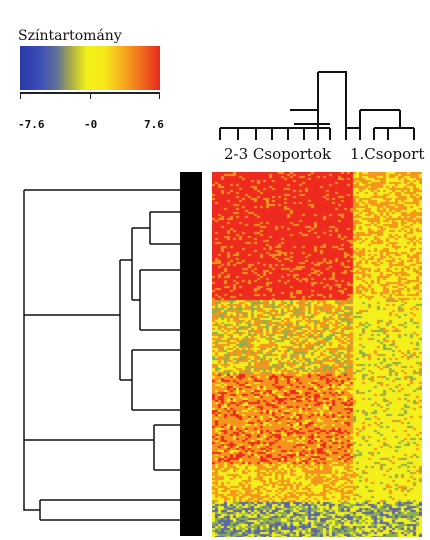 This screenshot has width=430, height=540. What do you see at coordinates (90, 68) in the screenshot?
I see `color-scale-bar` at bounding box center [90, 68].